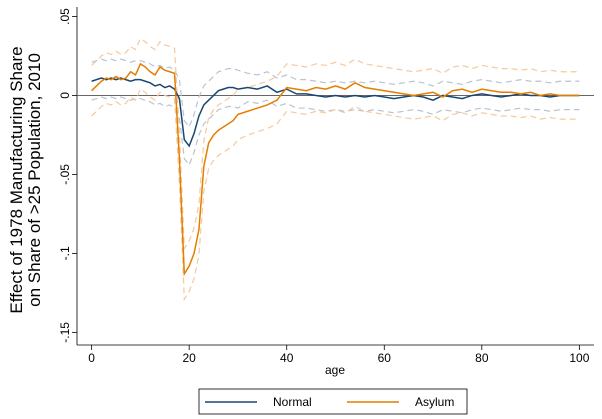 The height and width of the screenshot is (419, 602). Describe the element at coordinates (65, 16) in the screenshot. I see `y-tick-label: .05` at that location.